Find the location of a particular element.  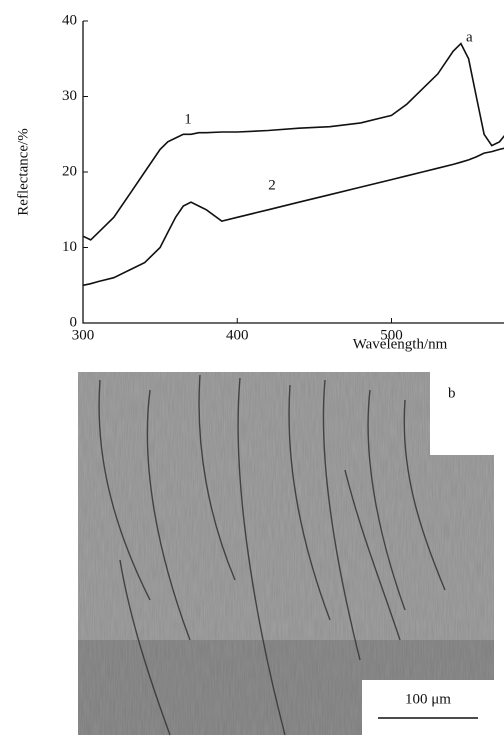

y-tick-label: 0 is located at coordinates (74, 322).